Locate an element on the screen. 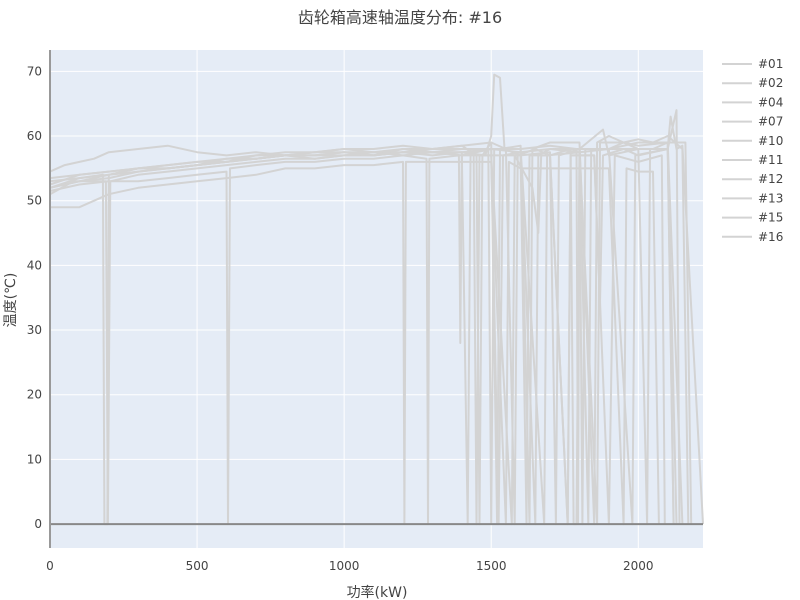 The height and width of the screenshot is (600, 800). legend-item: #15 is located at coordinates (752, 218).